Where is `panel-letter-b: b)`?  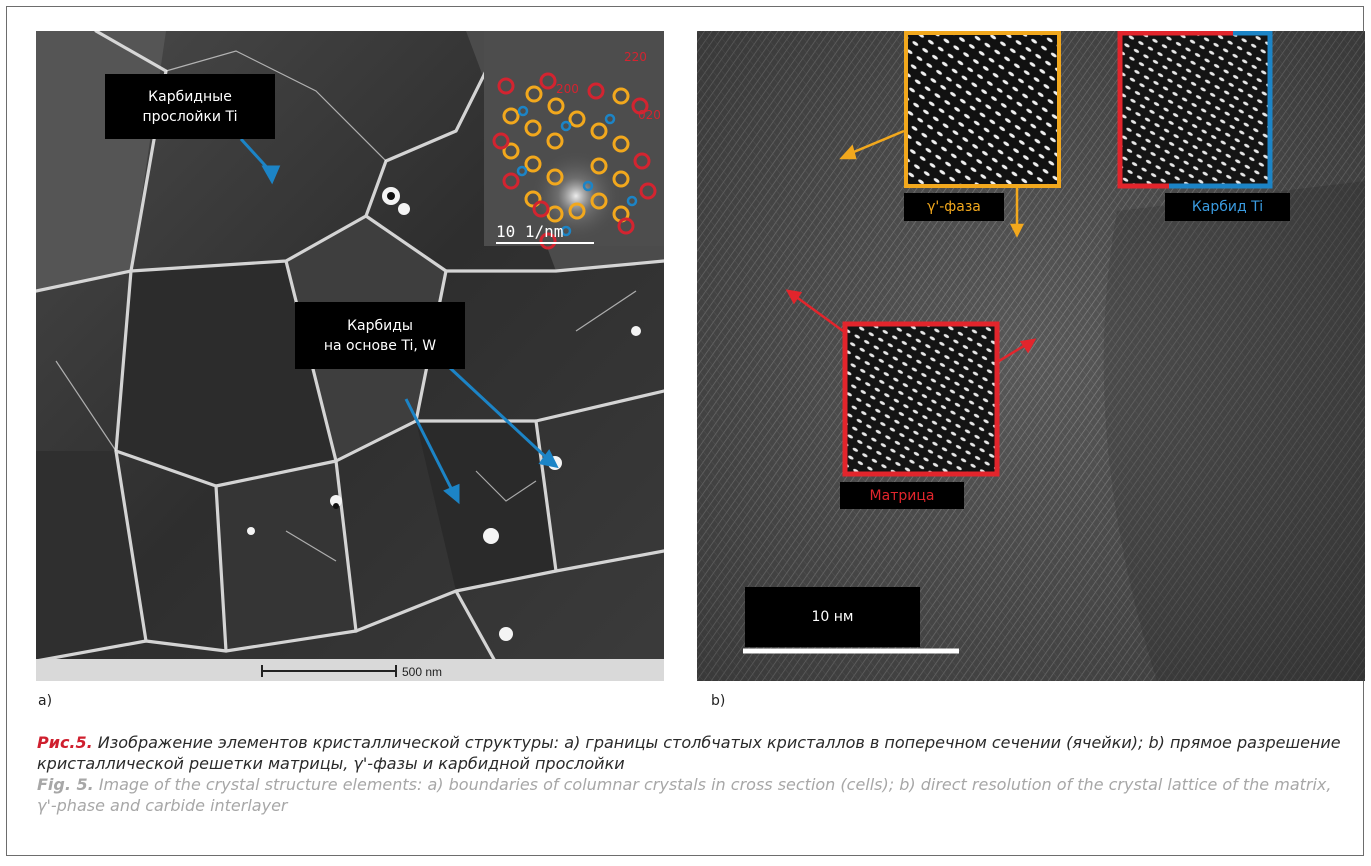 panel-letter-b: b) is located at coordinates (718, 701).